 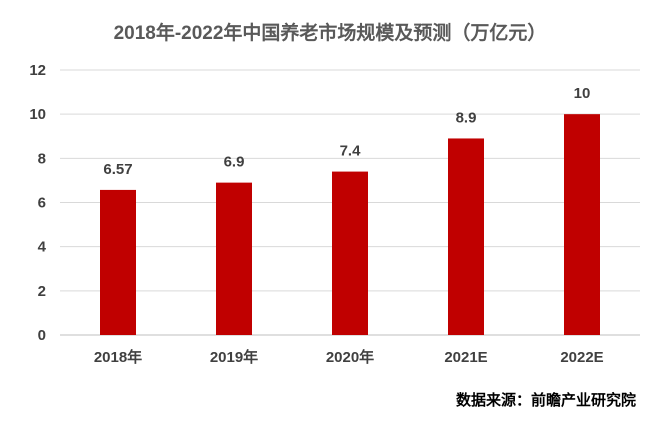 I want to click on y-axis-ticks: 0 2 4 6 8 10 12, so click(x=37, y=203).